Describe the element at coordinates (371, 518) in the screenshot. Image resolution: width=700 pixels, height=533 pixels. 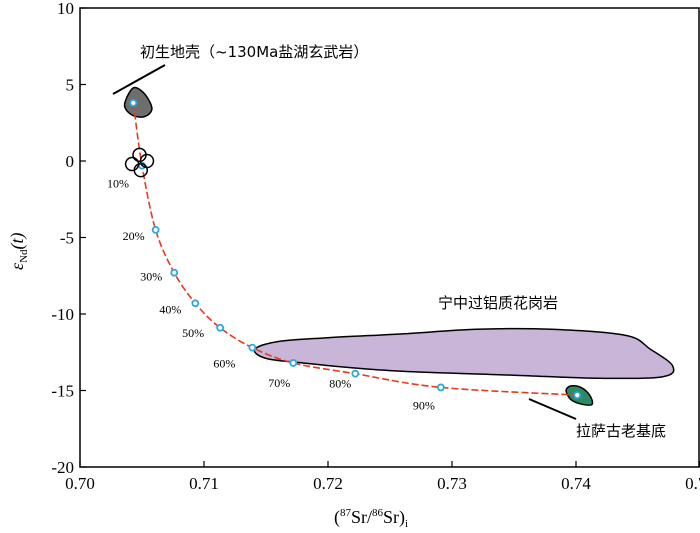
I see `x-axis-label: (87Sr/86Sr)i` at that location.